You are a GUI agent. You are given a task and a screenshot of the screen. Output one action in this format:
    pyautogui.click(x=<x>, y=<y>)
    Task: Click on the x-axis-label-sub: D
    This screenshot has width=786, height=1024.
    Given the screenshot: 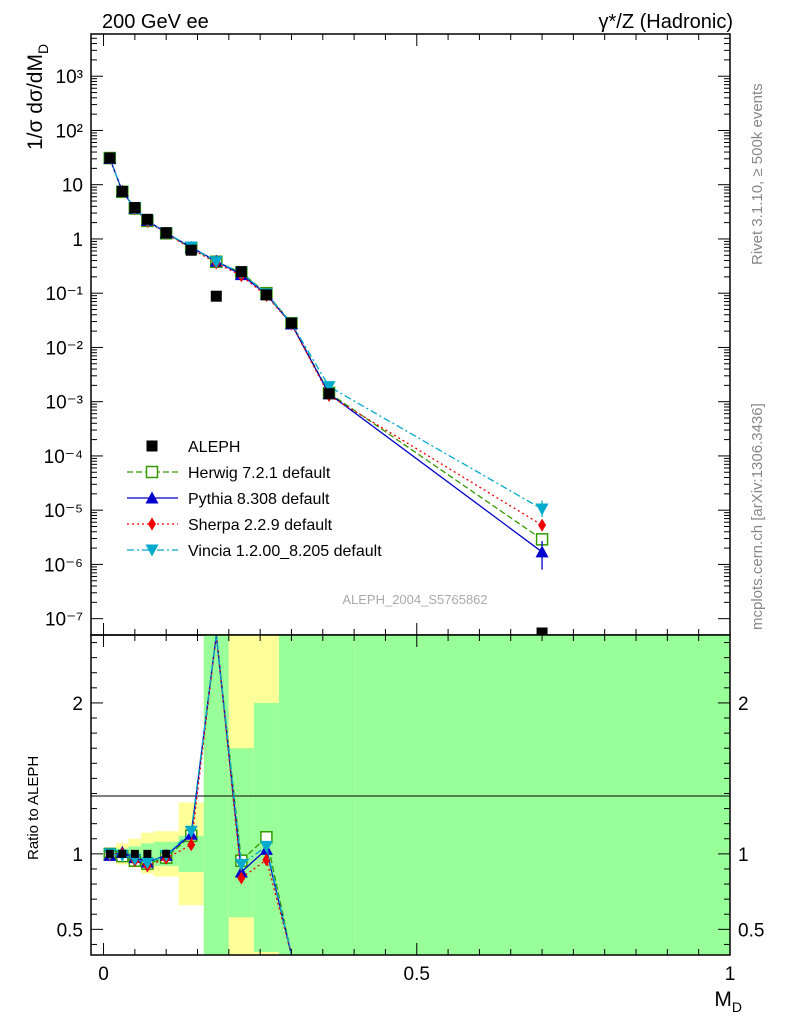 What is the action you would take?
    pyautogui.click(x=737, y=1007)
    